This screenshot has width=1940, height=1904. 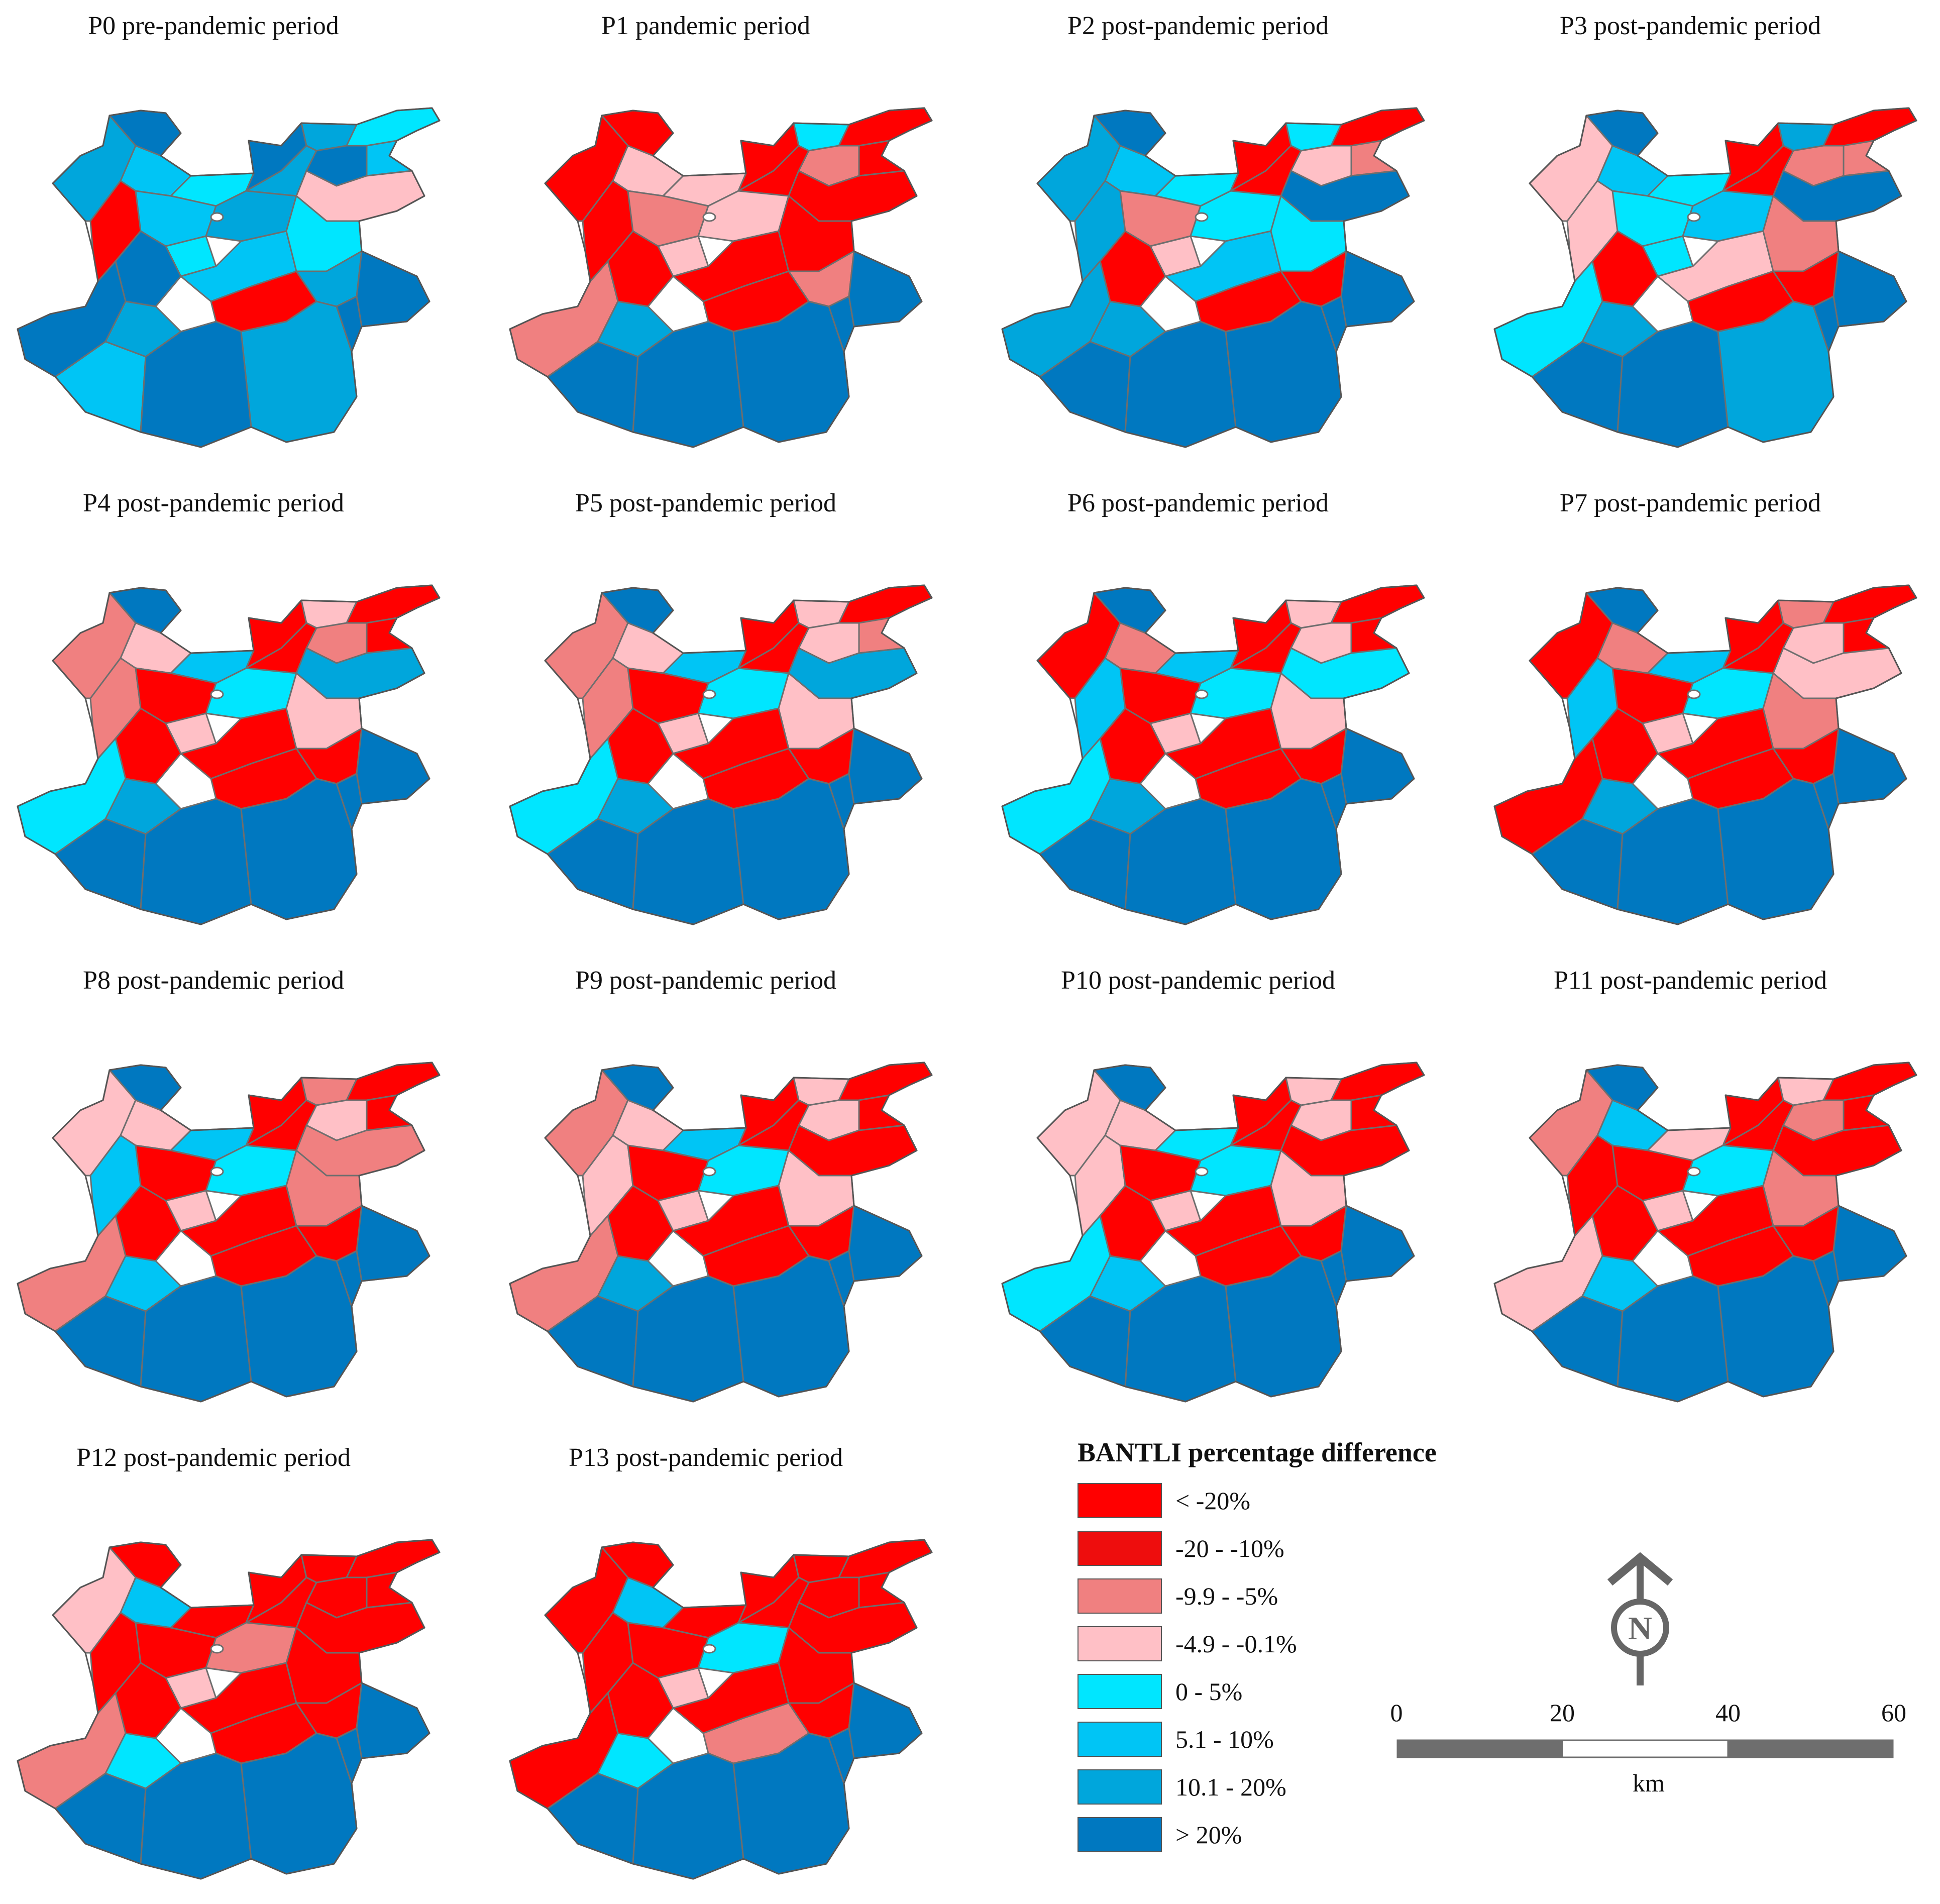 What do you see at coordinates (705, 503) in the screenshot?
I see `panel-title: P5 post-pandemic period` at bounding box center [705, 503].